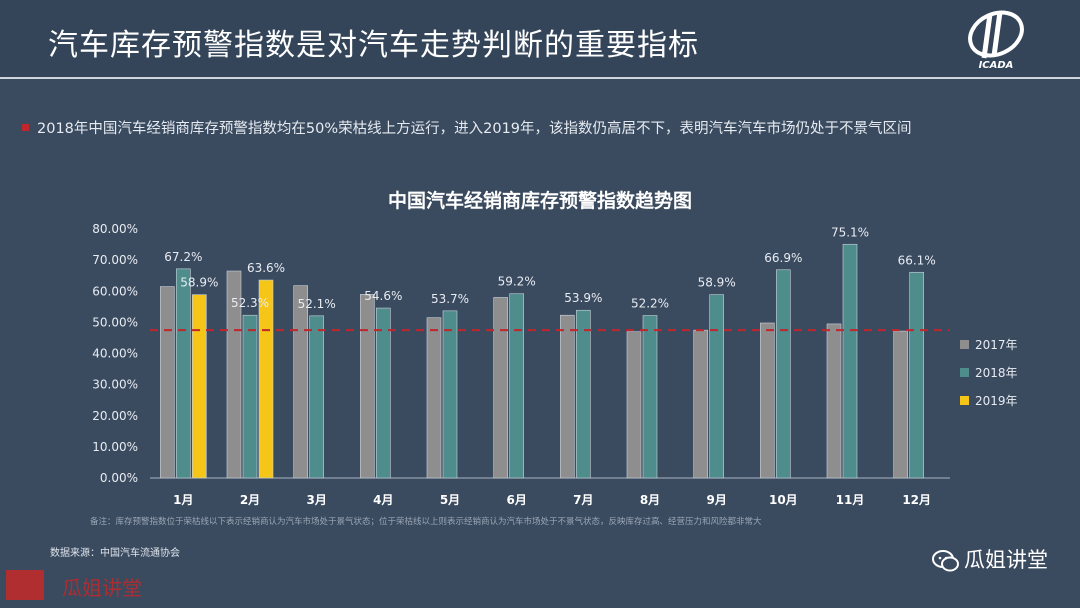 The width and height of the screenshot is (1080, 608). I want to click on bar-2017年-12月, so click(900, 404).